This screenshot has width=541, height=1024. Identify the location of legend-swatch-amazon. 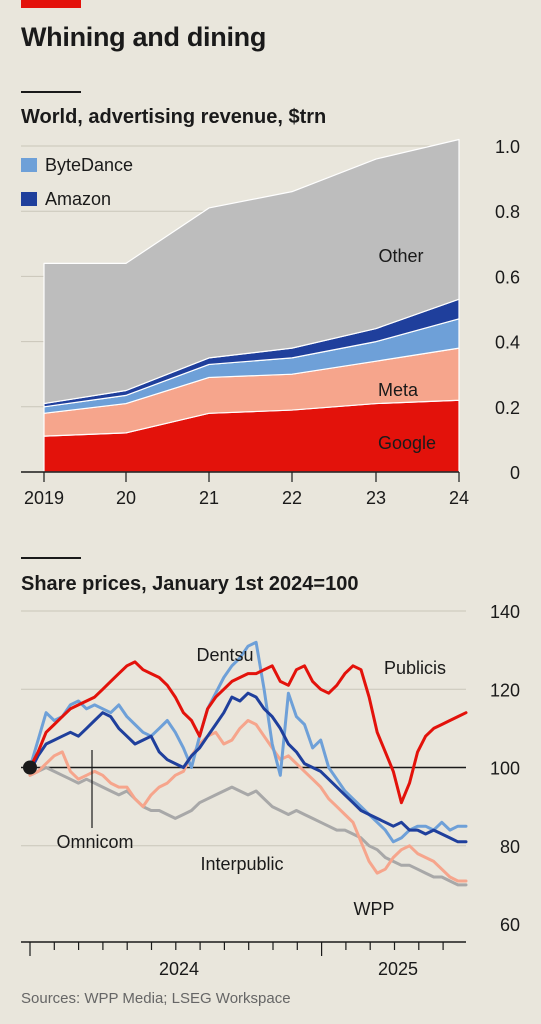
(29, 199).